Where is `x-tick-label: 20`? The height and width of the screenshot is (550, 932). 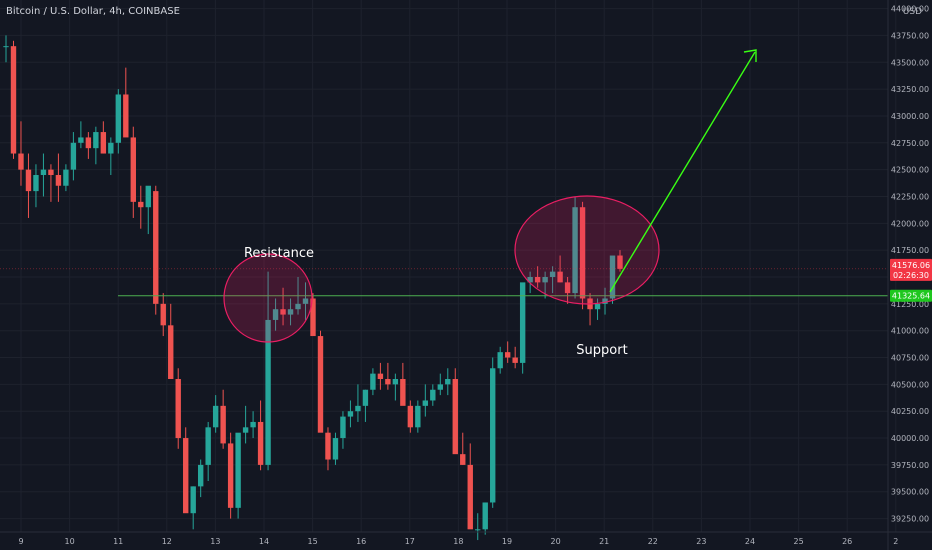
x-tick-label: 20 is located at coordinates (556, 541).